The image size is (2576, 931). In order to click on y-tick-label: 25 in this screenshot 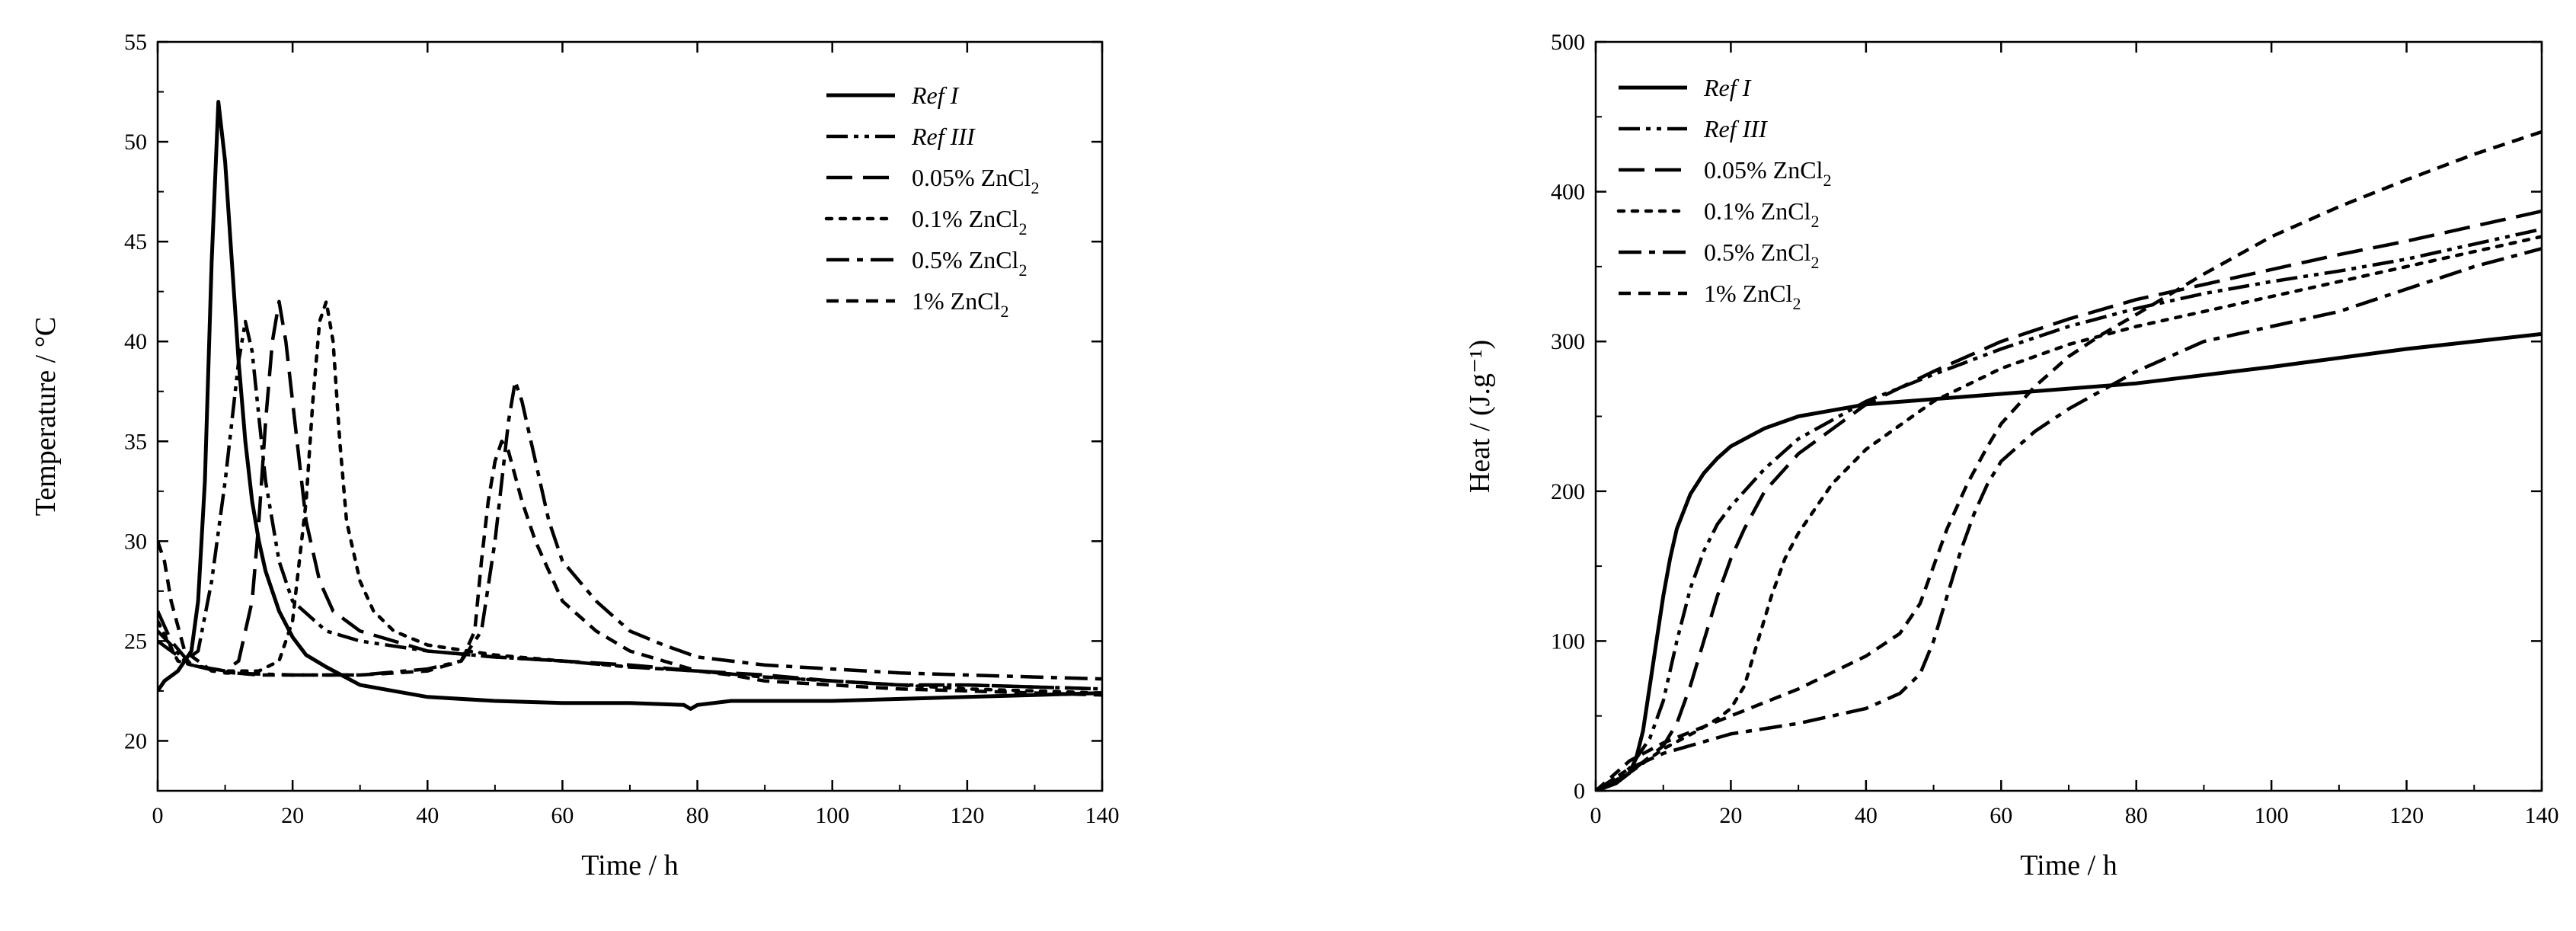, I will do `click(135, 641)`.